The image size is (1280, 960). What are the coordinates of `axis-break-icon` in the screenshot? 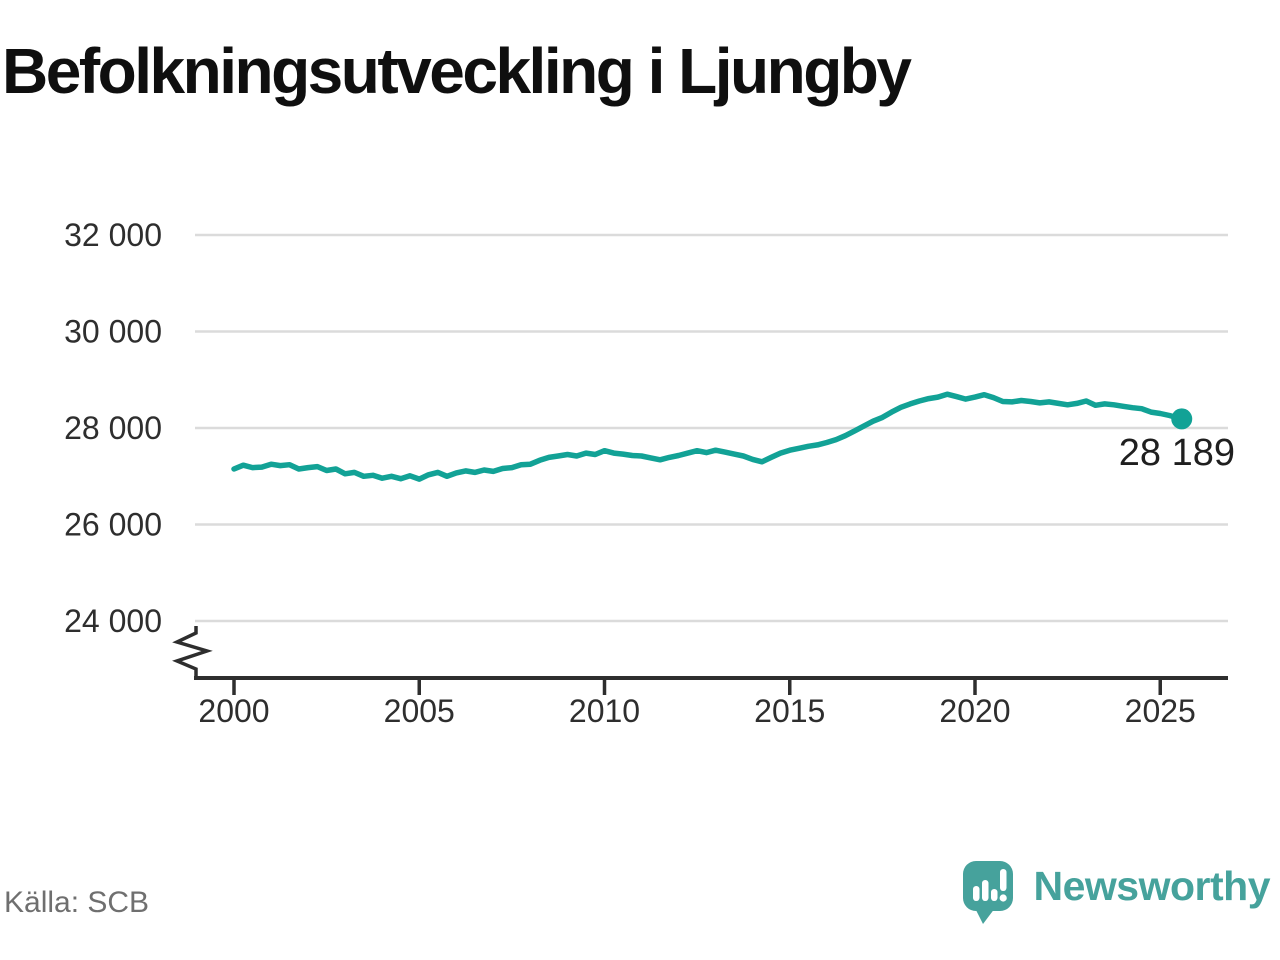 It's located at (192, 652).